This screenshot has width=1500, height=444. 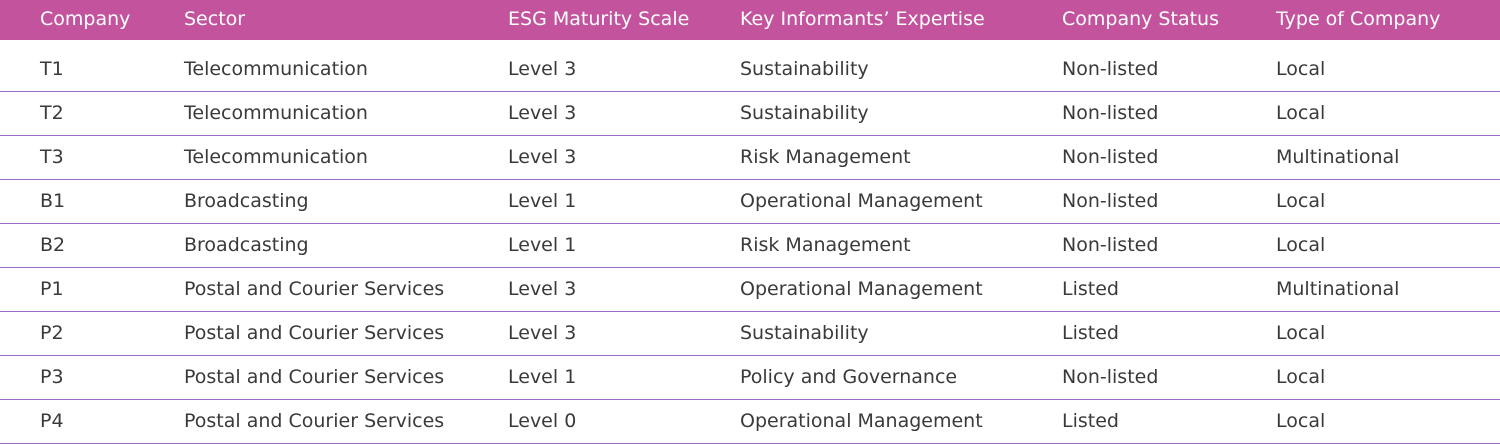 What do you see at coordinates (52, 421) in the screenshot?
I see `cell-company: P4` at bounding box center [52, 421].